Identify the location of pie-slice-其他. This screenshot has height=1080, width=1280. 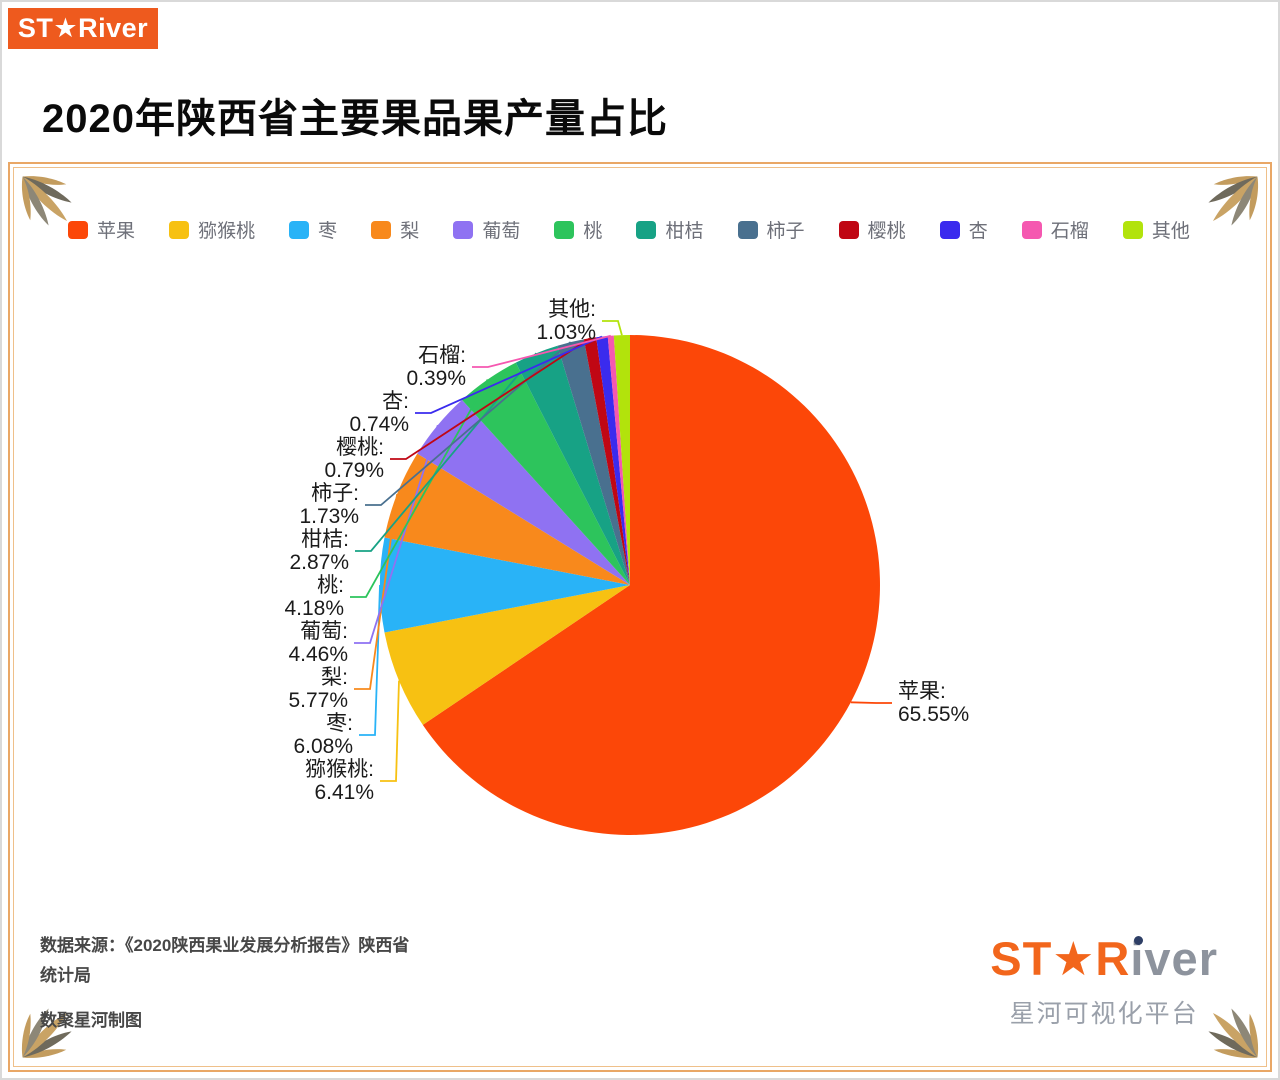
(621, 459).